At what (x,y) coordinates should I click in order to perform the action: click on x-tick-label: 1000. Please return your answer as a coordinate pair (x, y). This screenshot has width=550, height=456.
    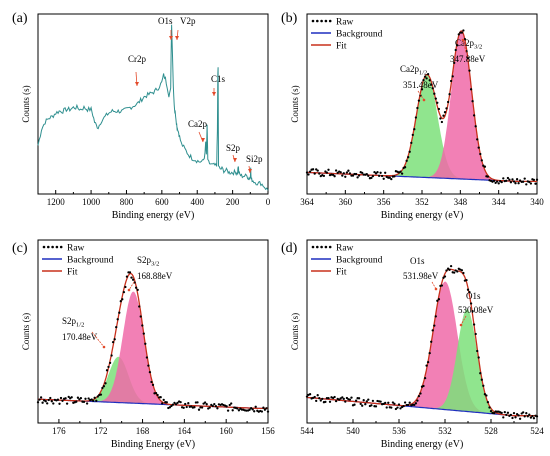
    Looking at the image, I should click on (91, 202).